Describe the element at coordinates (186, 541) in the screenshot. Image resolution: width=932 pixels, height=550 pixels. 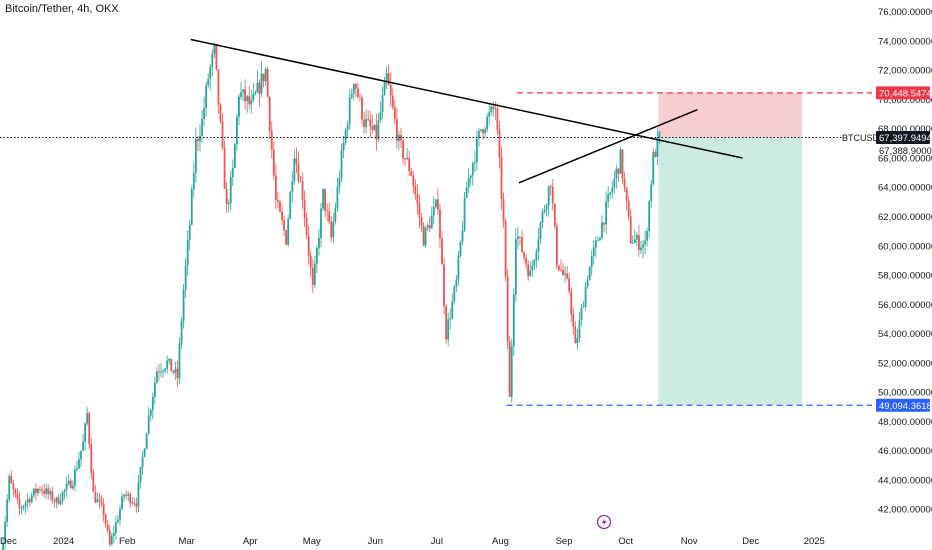
I see `x-tick-label: Mar` at that location.